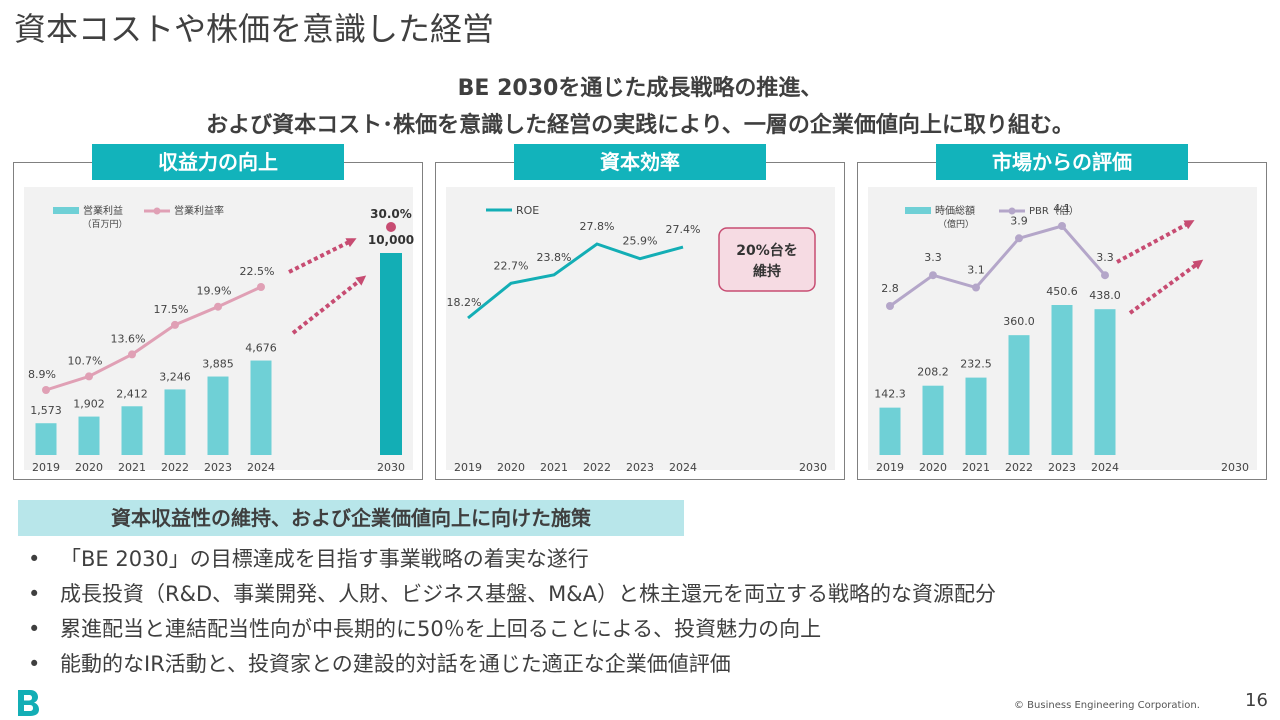 Image resolution: width=1280 pixels, height=720 pixels. I want to click on line-operating-margin, so click(153, 338).